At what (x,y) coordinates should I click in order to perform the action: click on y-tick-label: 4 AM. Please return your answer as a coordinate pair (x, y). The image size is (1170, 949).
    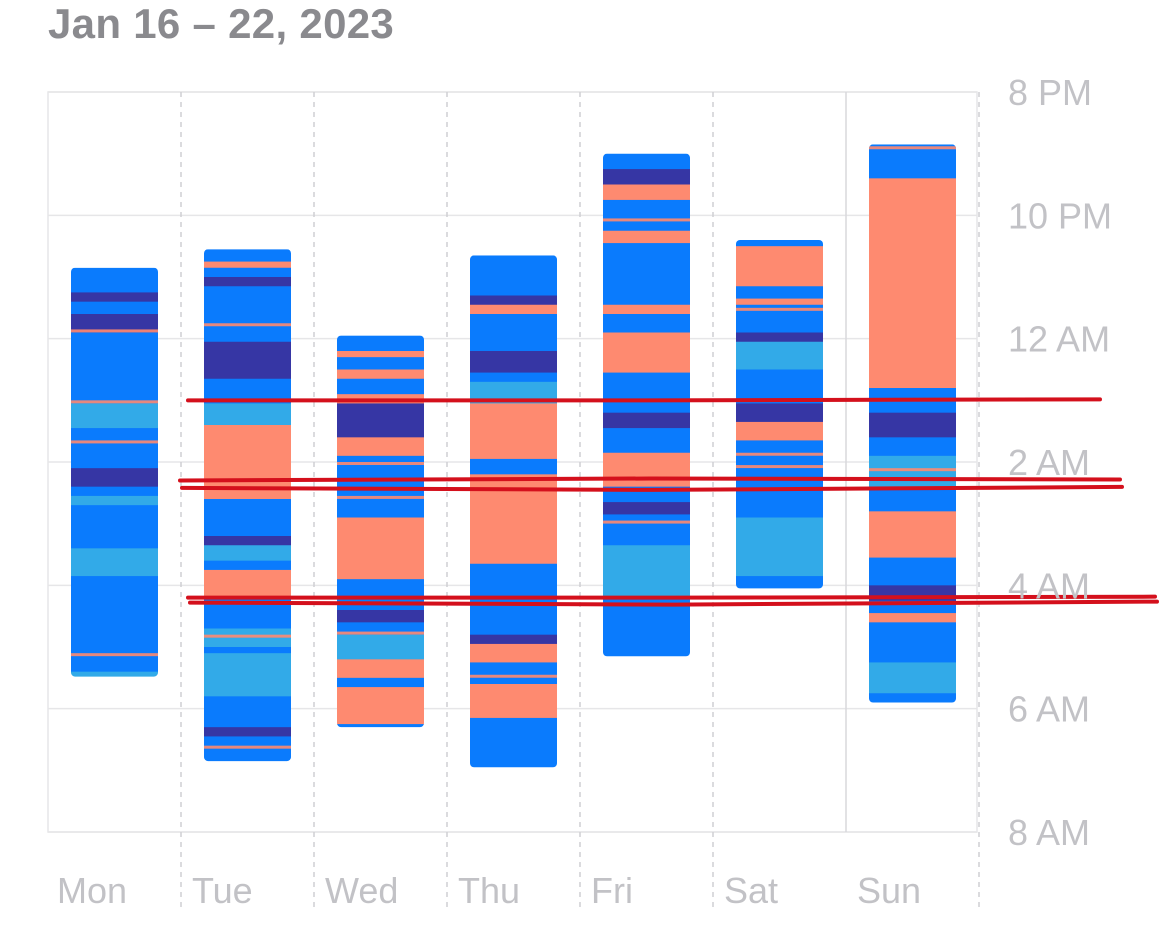
    Looking at the image, I should click on (1049, 585).